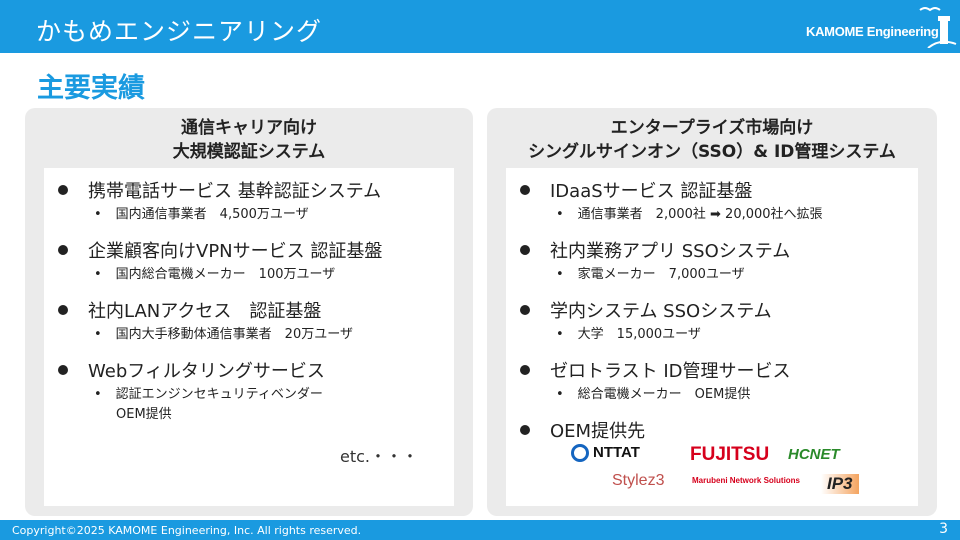 The height and width of the screenshot is (540, 960). Describe the element at coordinates (638, 480) in the screenshot. I see `stylez3-logo: Stylez3` at that location.